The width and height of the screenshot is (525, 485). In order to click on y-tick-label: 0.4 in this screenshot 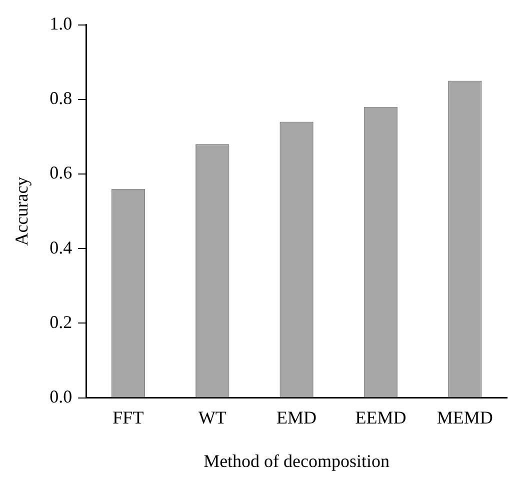, I will do `click(61, 247)`.